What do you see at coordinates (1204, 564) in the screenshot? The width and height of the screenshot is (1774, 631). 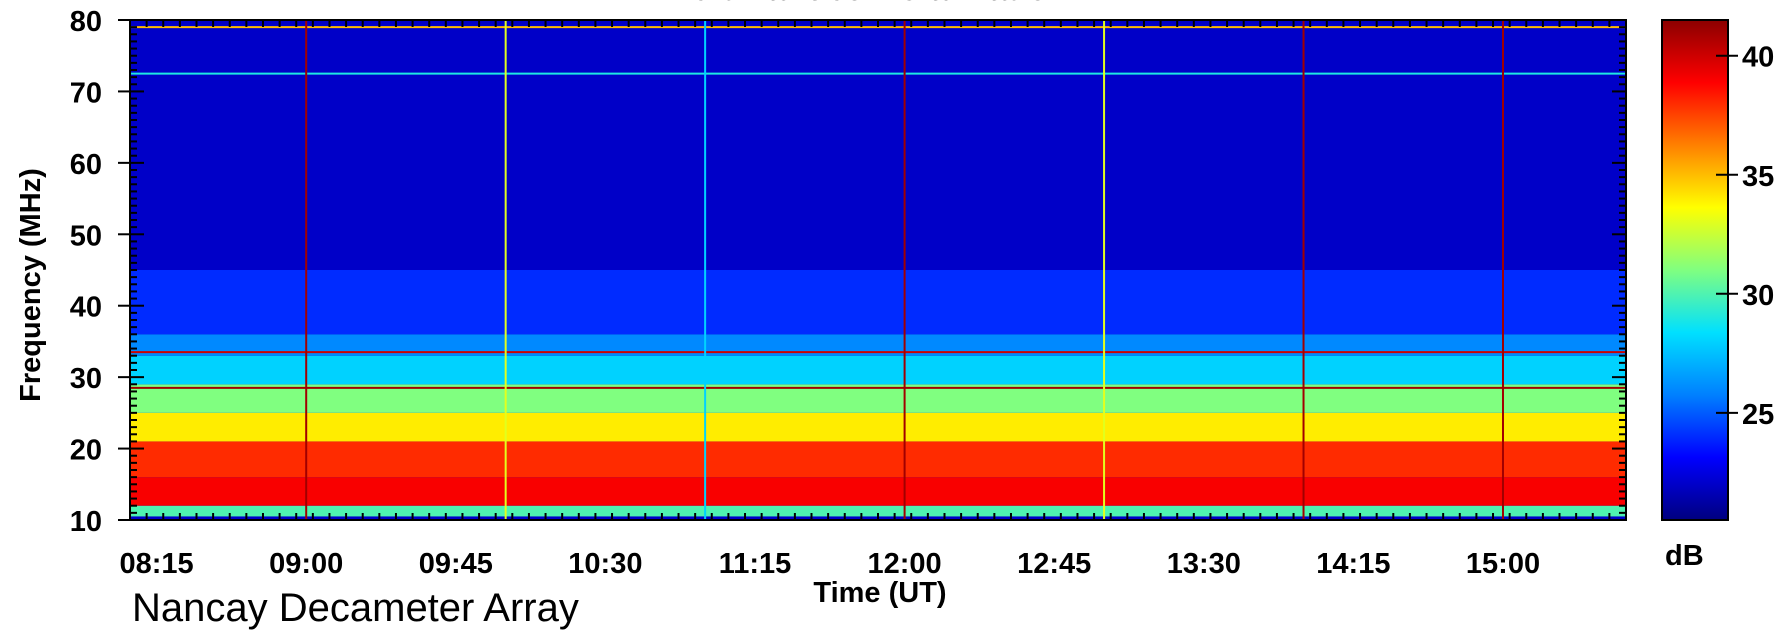 I see `x-tick-label: 13:30` at bounding box center [1204, 564].